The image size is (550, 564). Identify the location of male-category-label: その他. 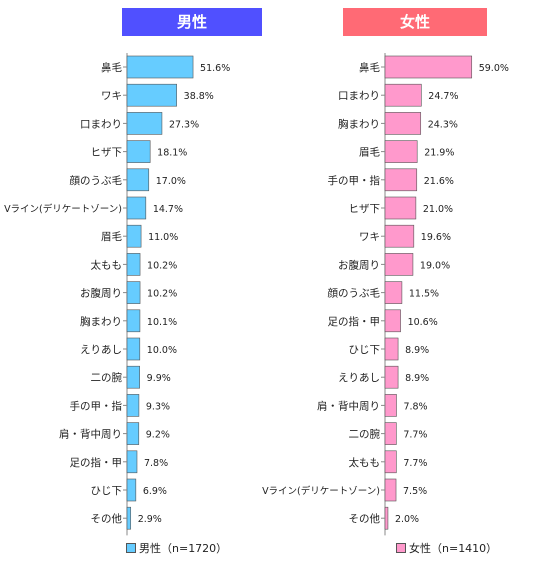
(107, 518).